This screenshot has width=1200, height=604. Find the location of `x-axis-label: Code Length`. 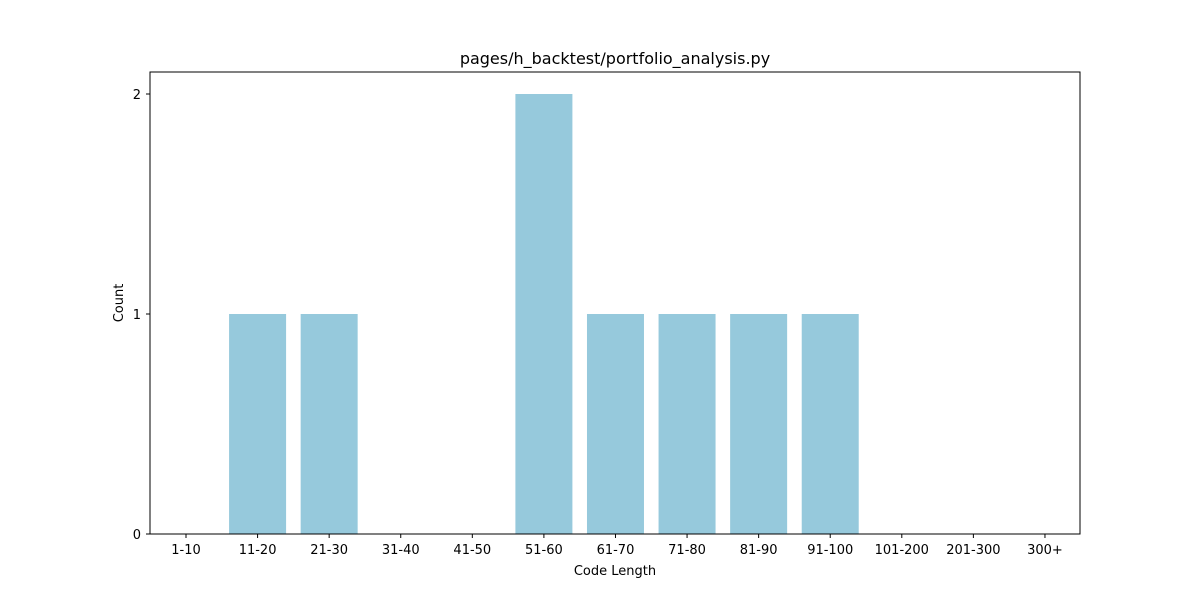

x-axis-label: Code Length is located at coordinates (615, 571).